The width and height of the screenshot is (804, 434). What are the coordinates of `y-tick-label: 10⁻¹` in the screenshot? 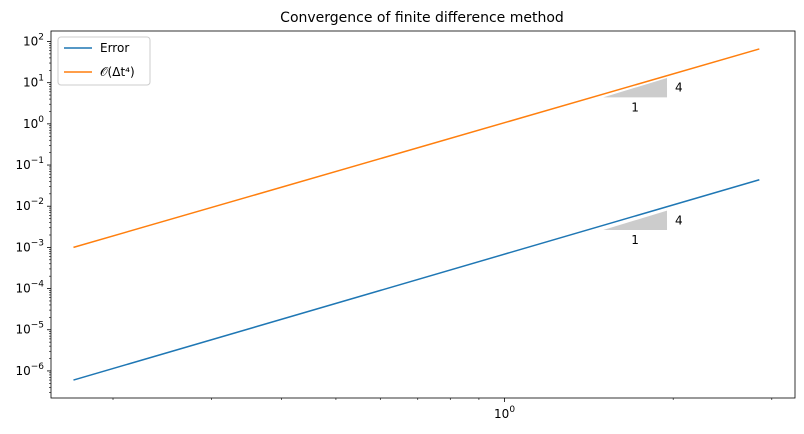 It's located at (29, 164).